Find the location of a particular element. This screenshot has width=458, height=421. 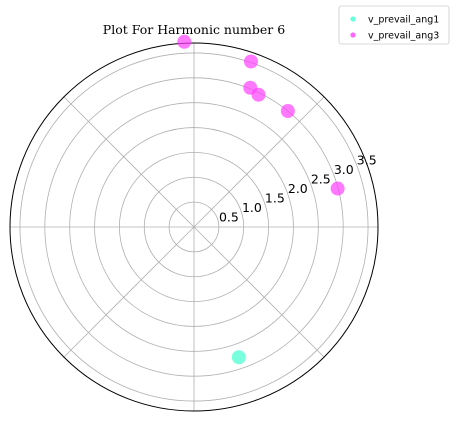

legend-label-0: v_prevail_ang1 is located at coordinates (403, 20).